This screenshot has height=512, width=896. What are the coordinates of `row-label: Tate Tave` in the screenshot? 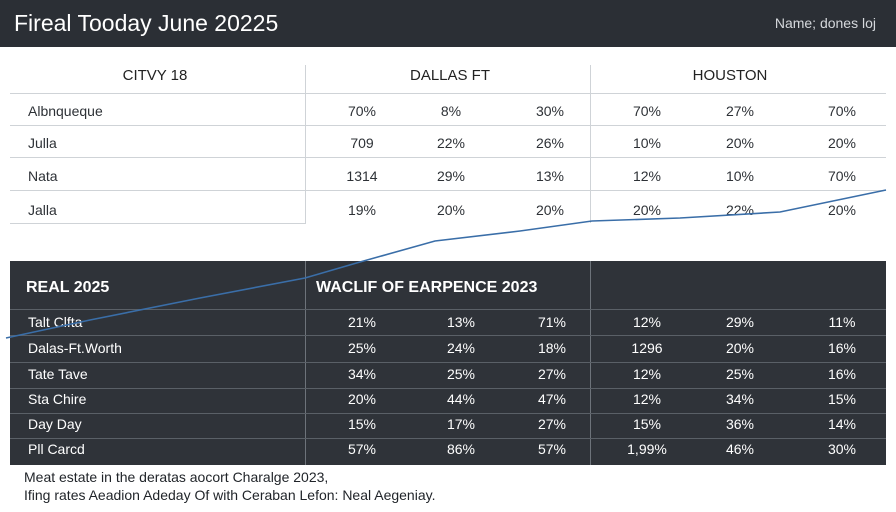 It's located at (58, 374).